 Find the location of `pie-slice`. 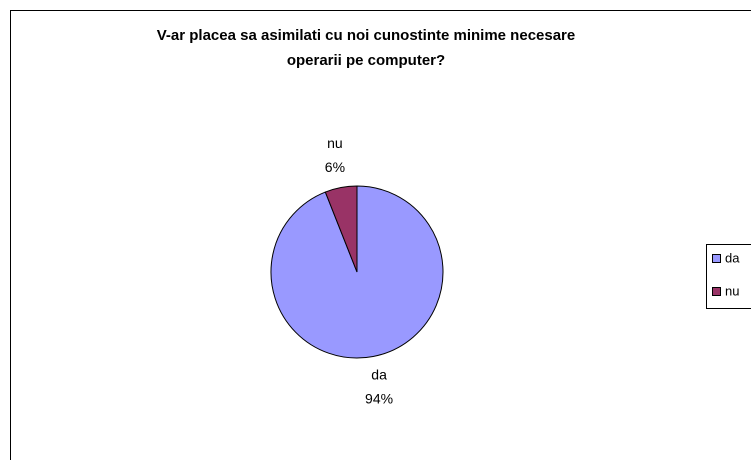

pie-slice is located at coordinates (341, 229).